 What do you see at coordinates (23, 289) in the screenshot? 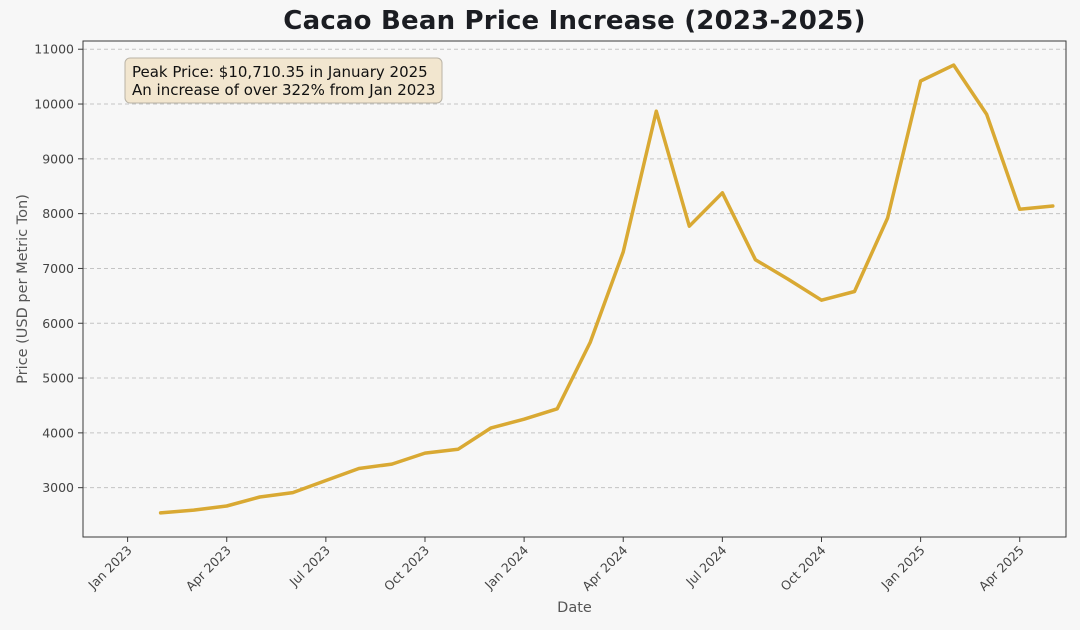
I see `y-axis-label: Price (USD per Metric Ton)` at bounding box center [23, 289].